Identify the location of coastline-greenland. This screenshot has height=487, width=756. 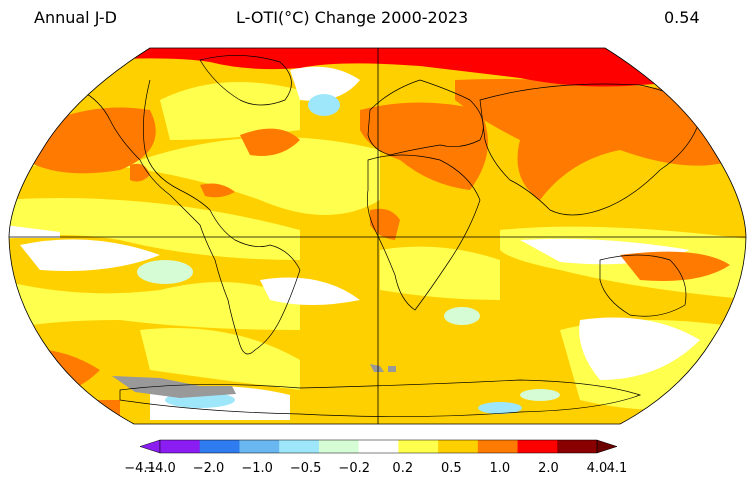
(245, 80).